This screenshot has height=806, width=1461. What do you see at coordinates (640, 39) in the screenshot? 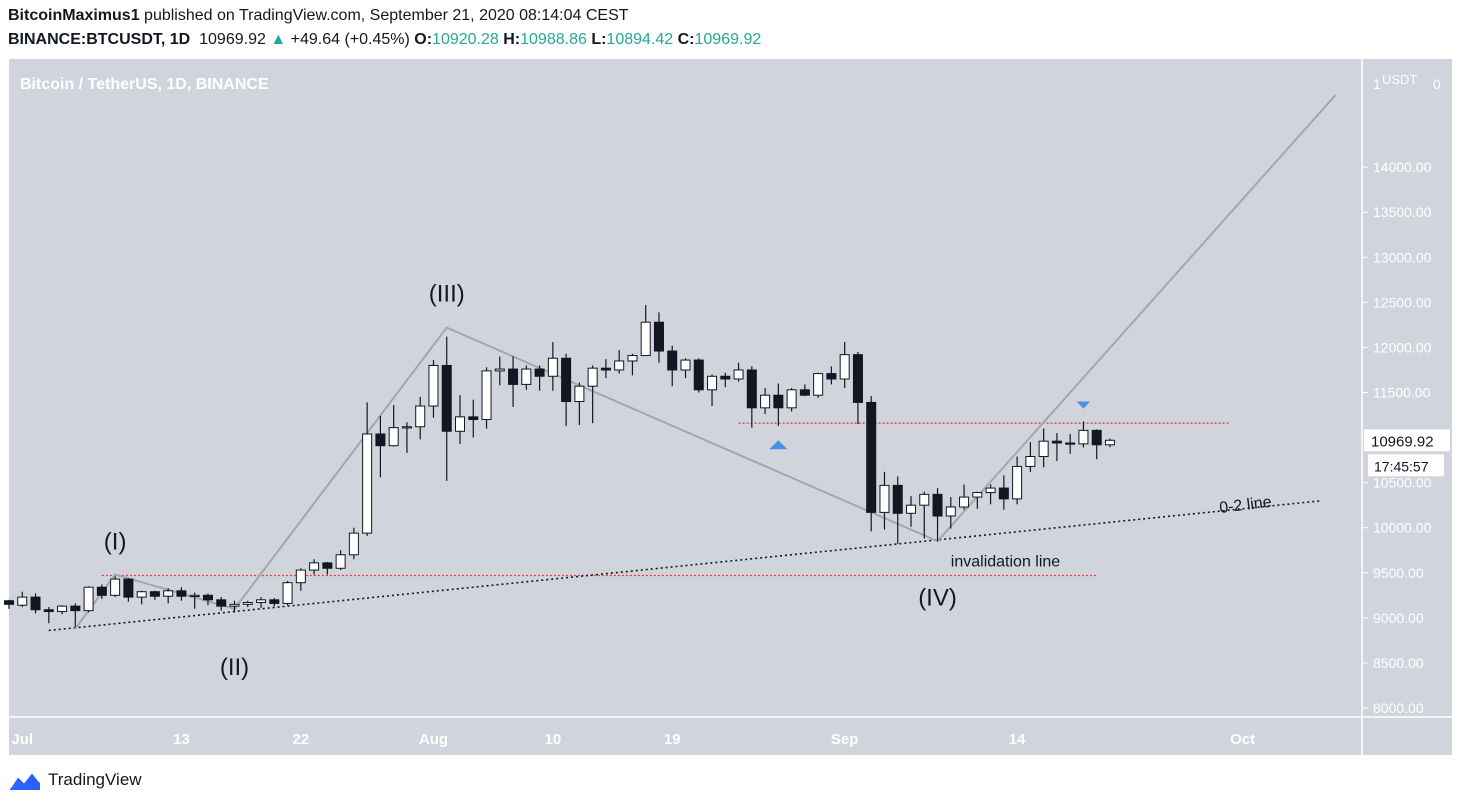
I see `low-value: 10894.42` at bounding box center [640, 39].